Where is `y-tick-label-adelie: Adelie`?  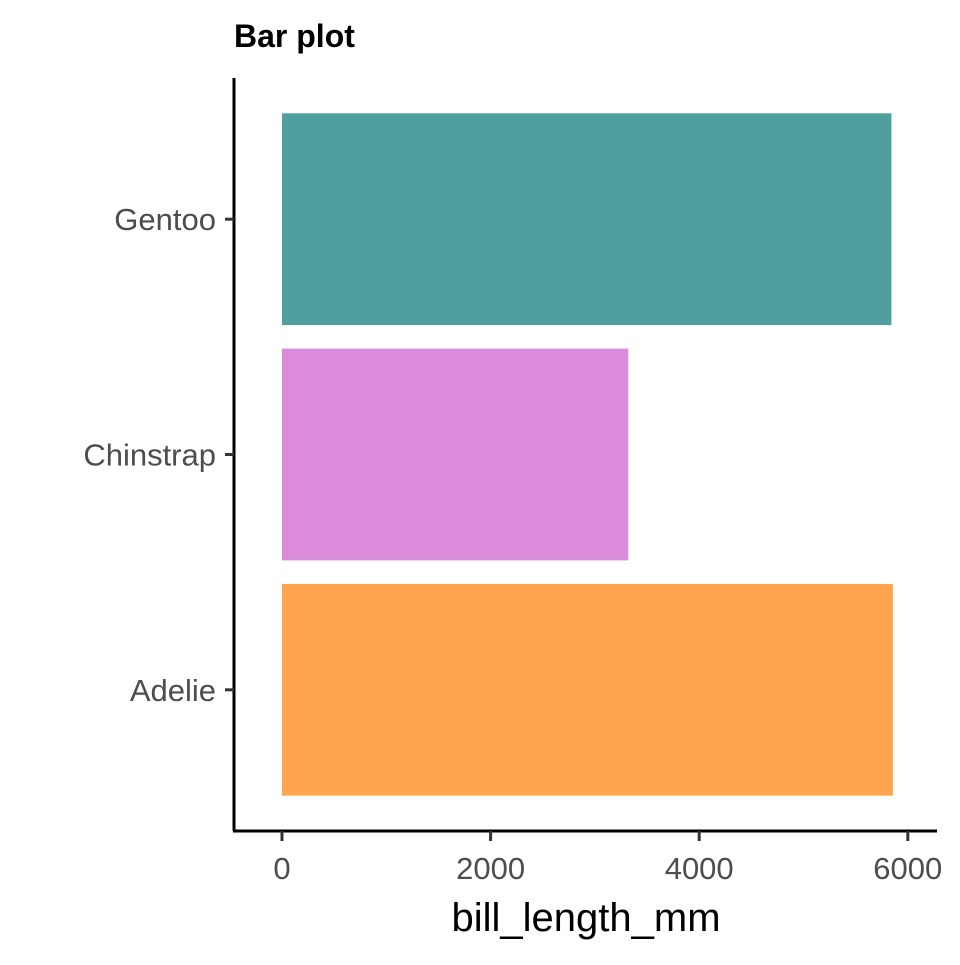 y-tick-label-adelie: Adelie is located at coordinates (173, 690).